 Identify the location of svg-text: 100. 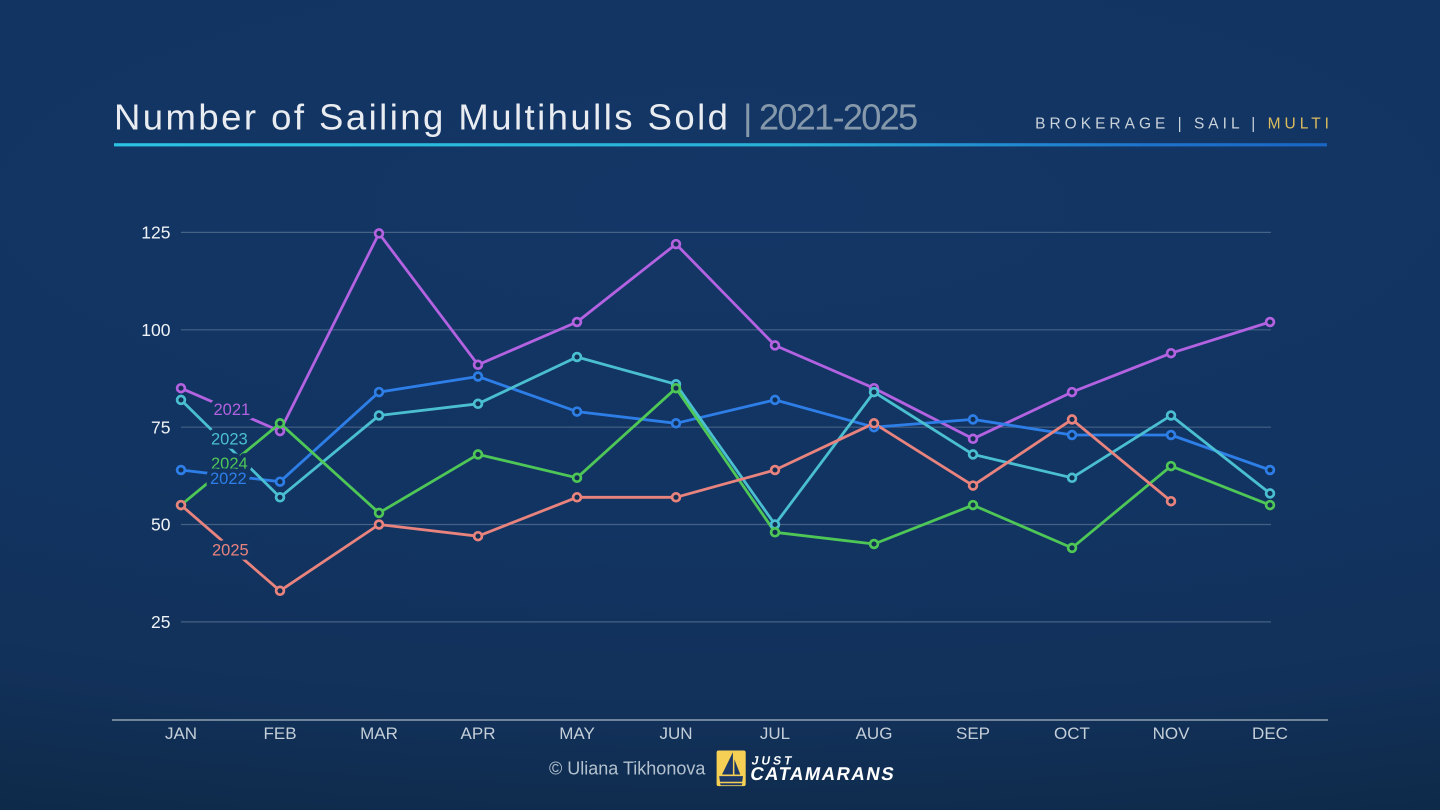
(155, 330).